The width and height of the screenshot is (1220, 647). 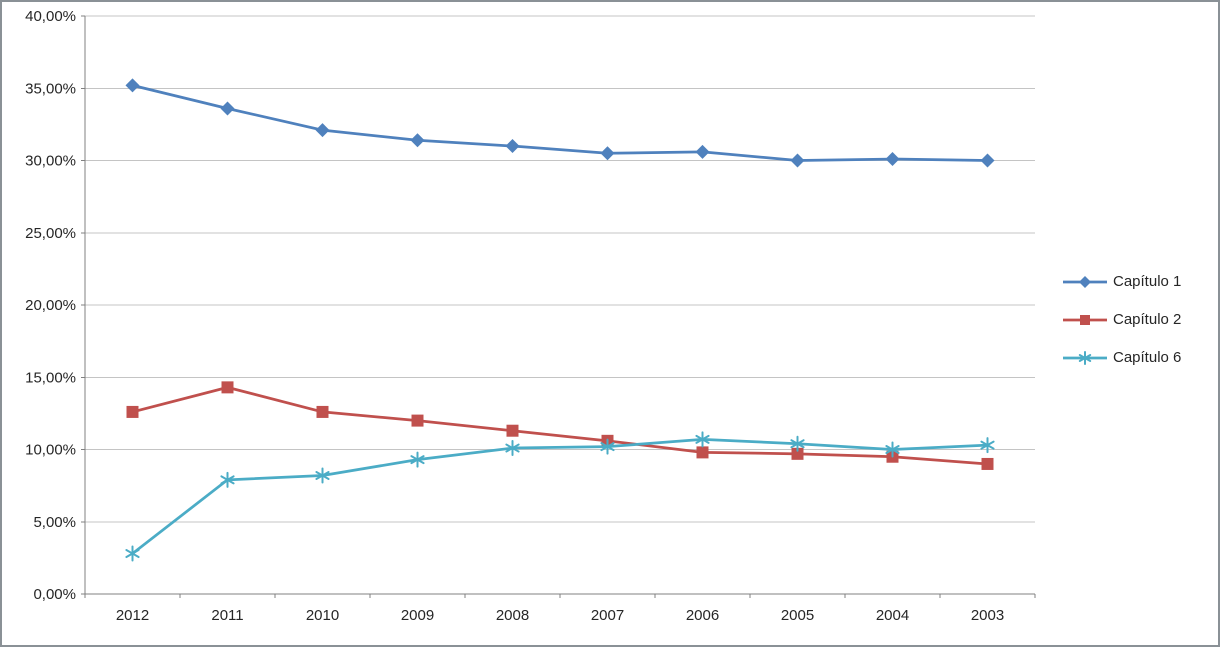 I want to click on x-tick-label: 2004, so click(x=892, y=615).